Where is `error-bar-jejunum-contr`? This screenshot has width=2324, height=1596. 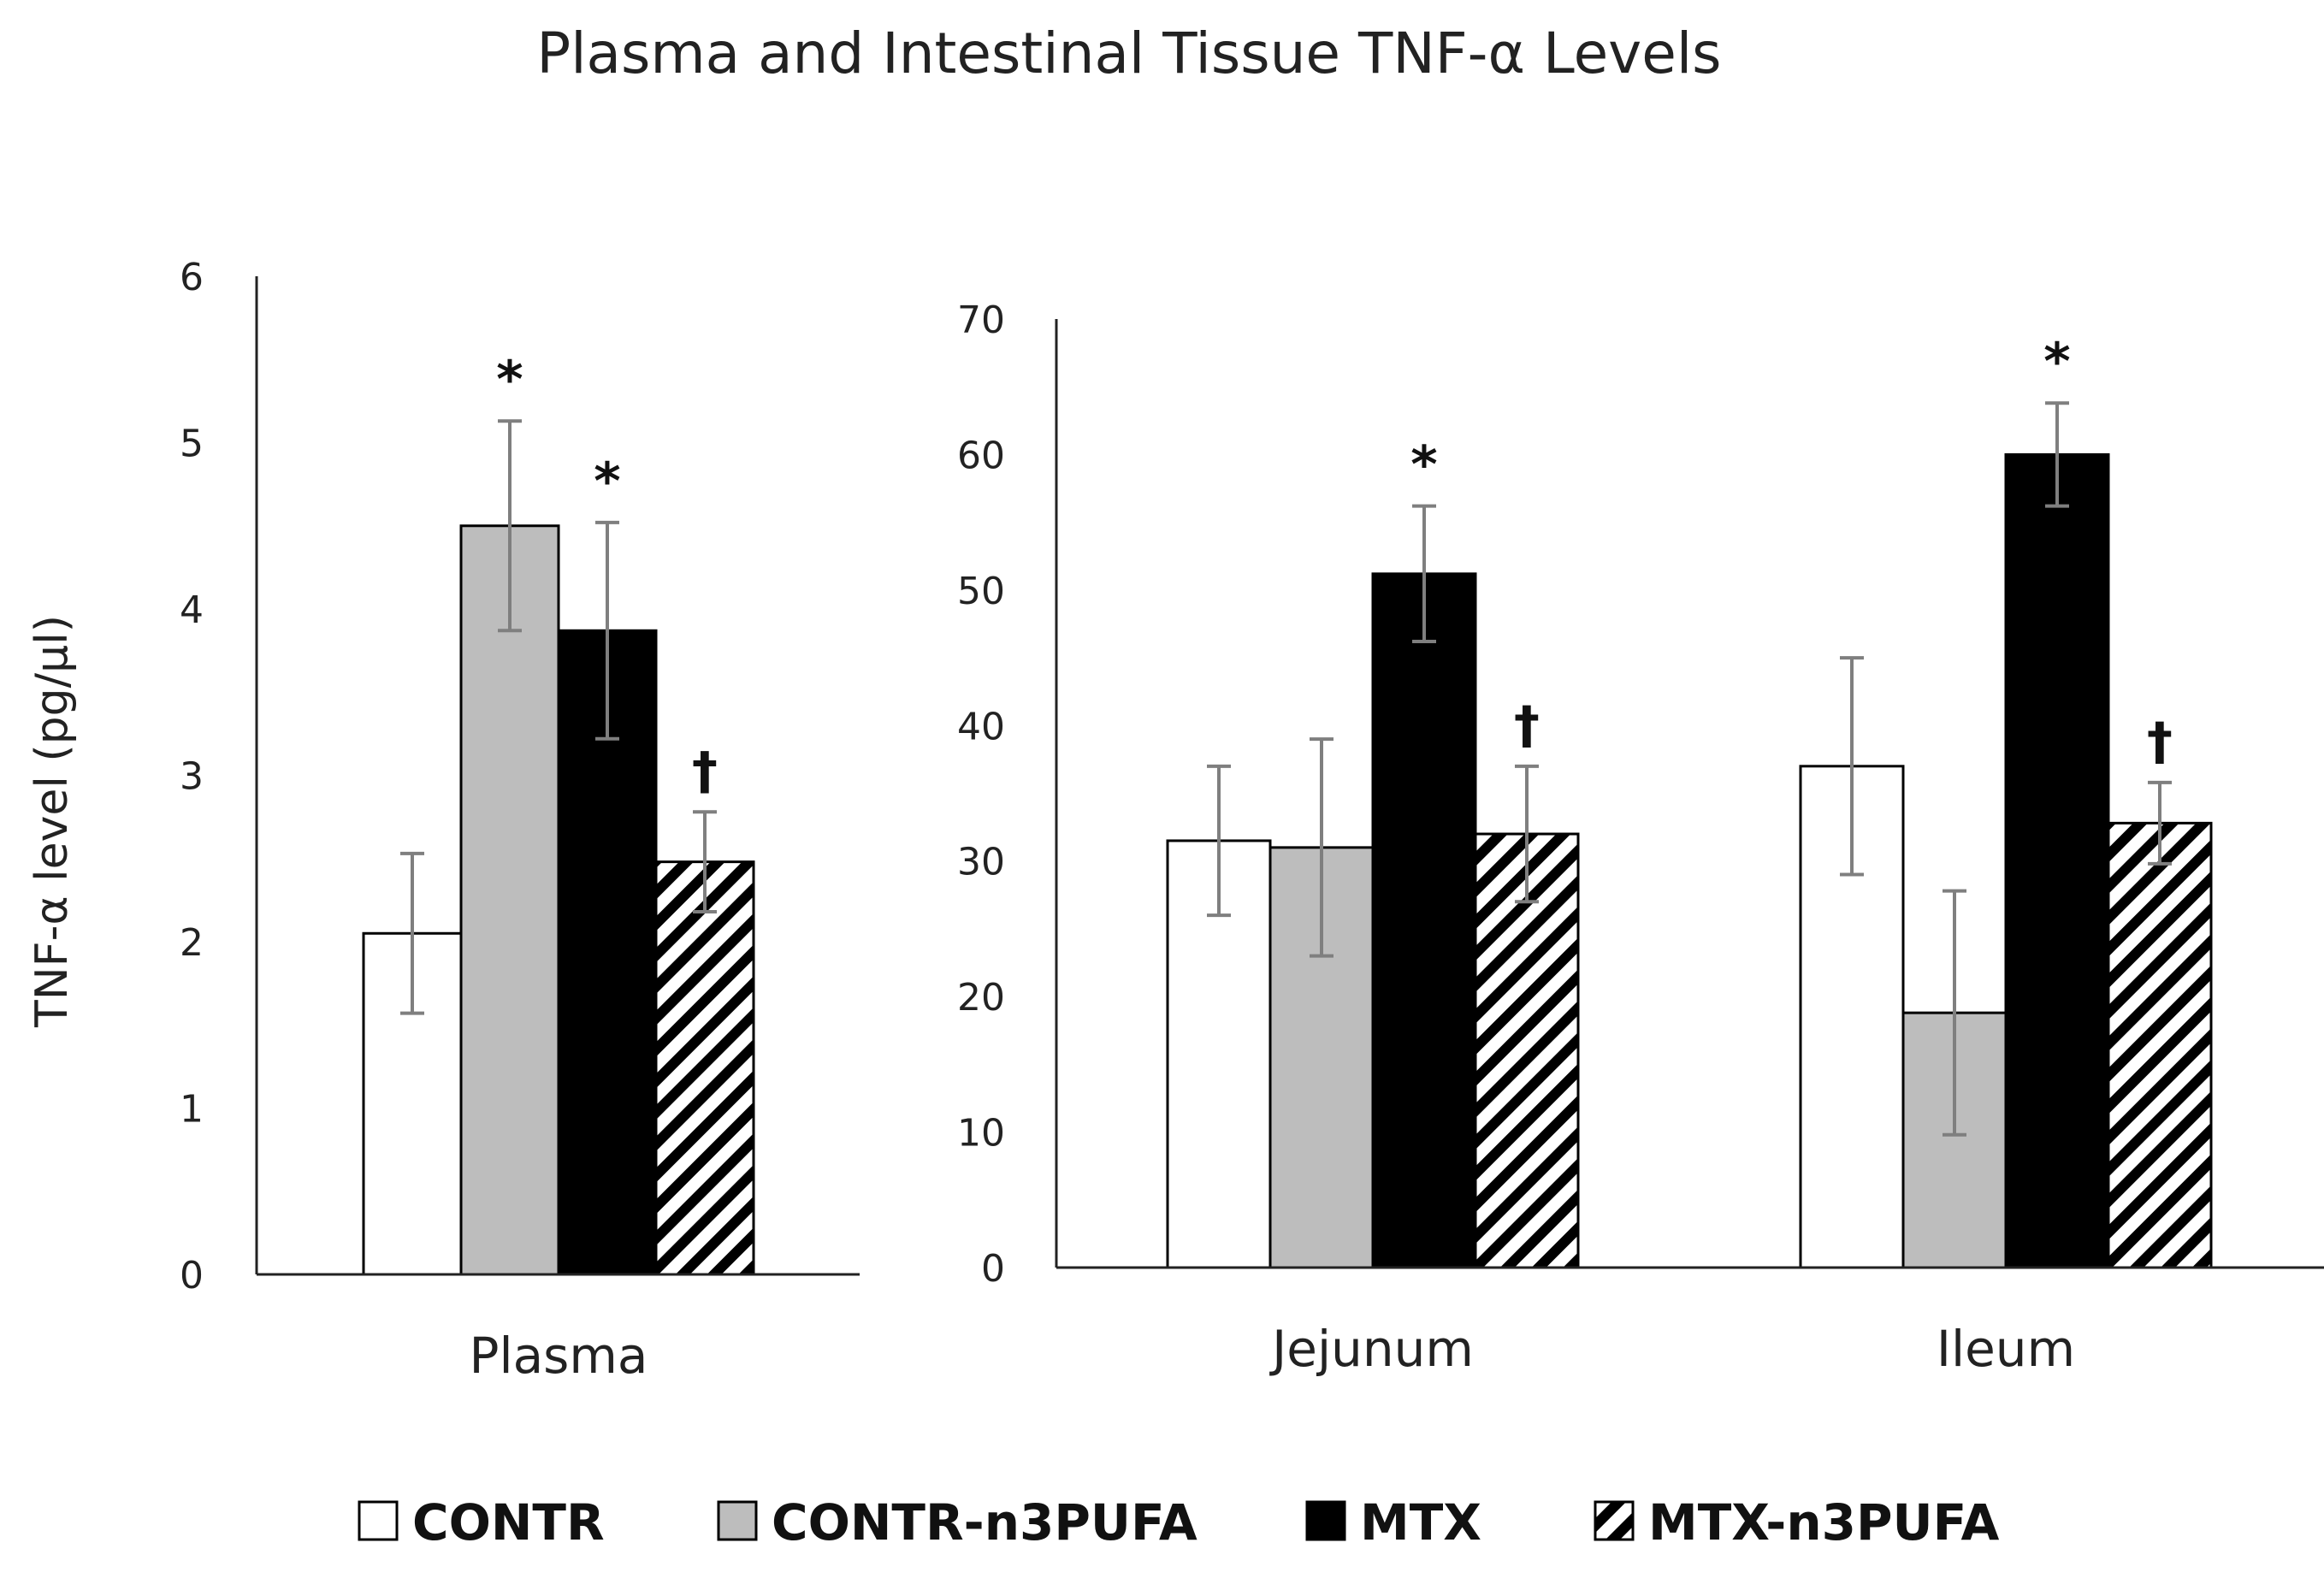 error-bar-jejunum-contr is located at coordinates (1219, 841).